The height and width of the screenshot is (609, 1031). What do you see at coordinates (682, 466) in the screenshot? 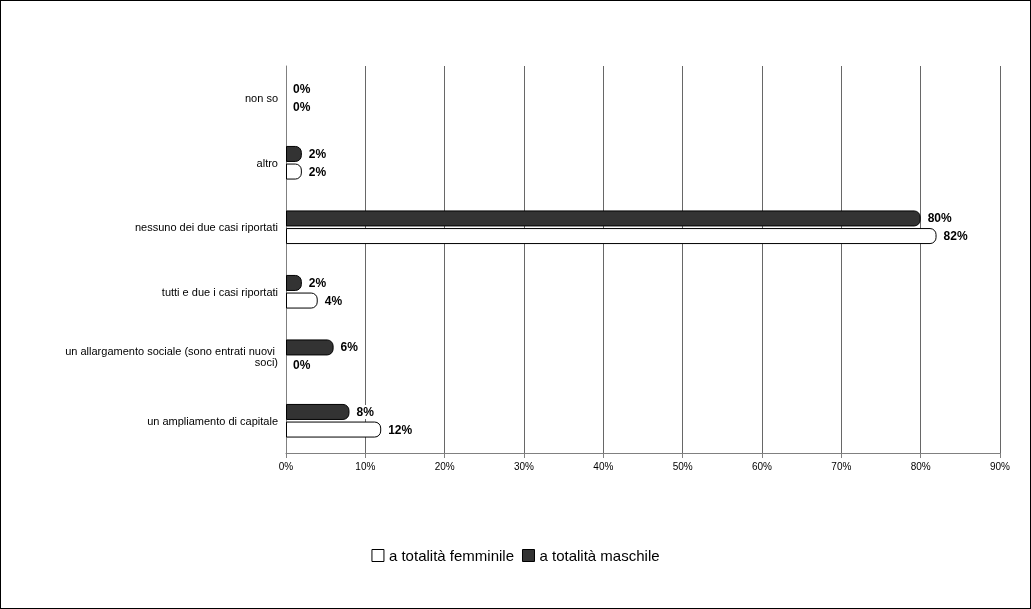
I see `x-tick-label: 50%` at bounding box center [682, 466].